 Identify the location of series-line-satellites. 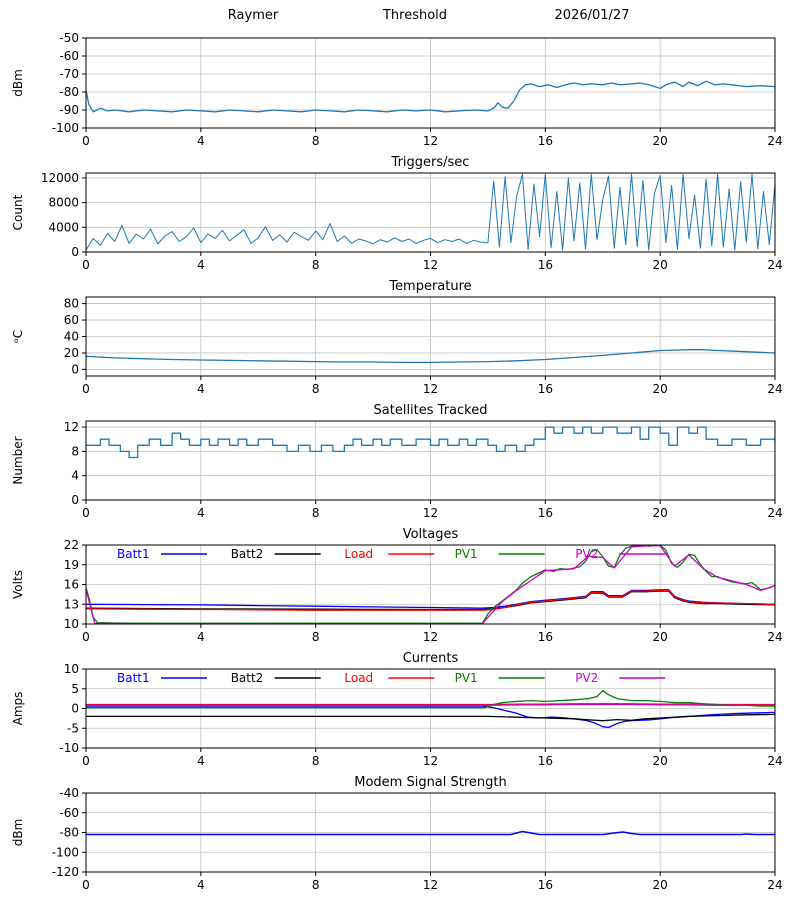
(430, 442).